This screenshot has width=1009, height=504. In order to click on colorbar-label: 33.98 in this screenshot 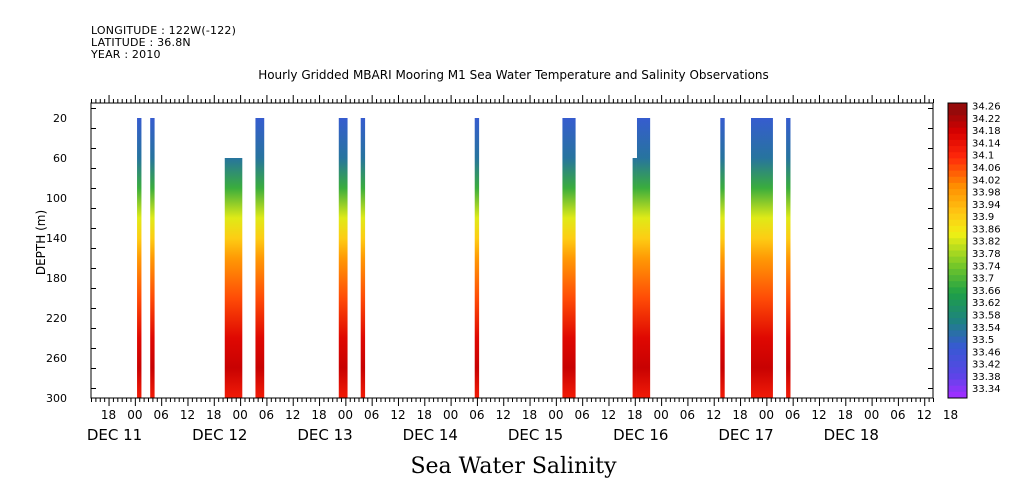, I will do `click(986, 193)`.